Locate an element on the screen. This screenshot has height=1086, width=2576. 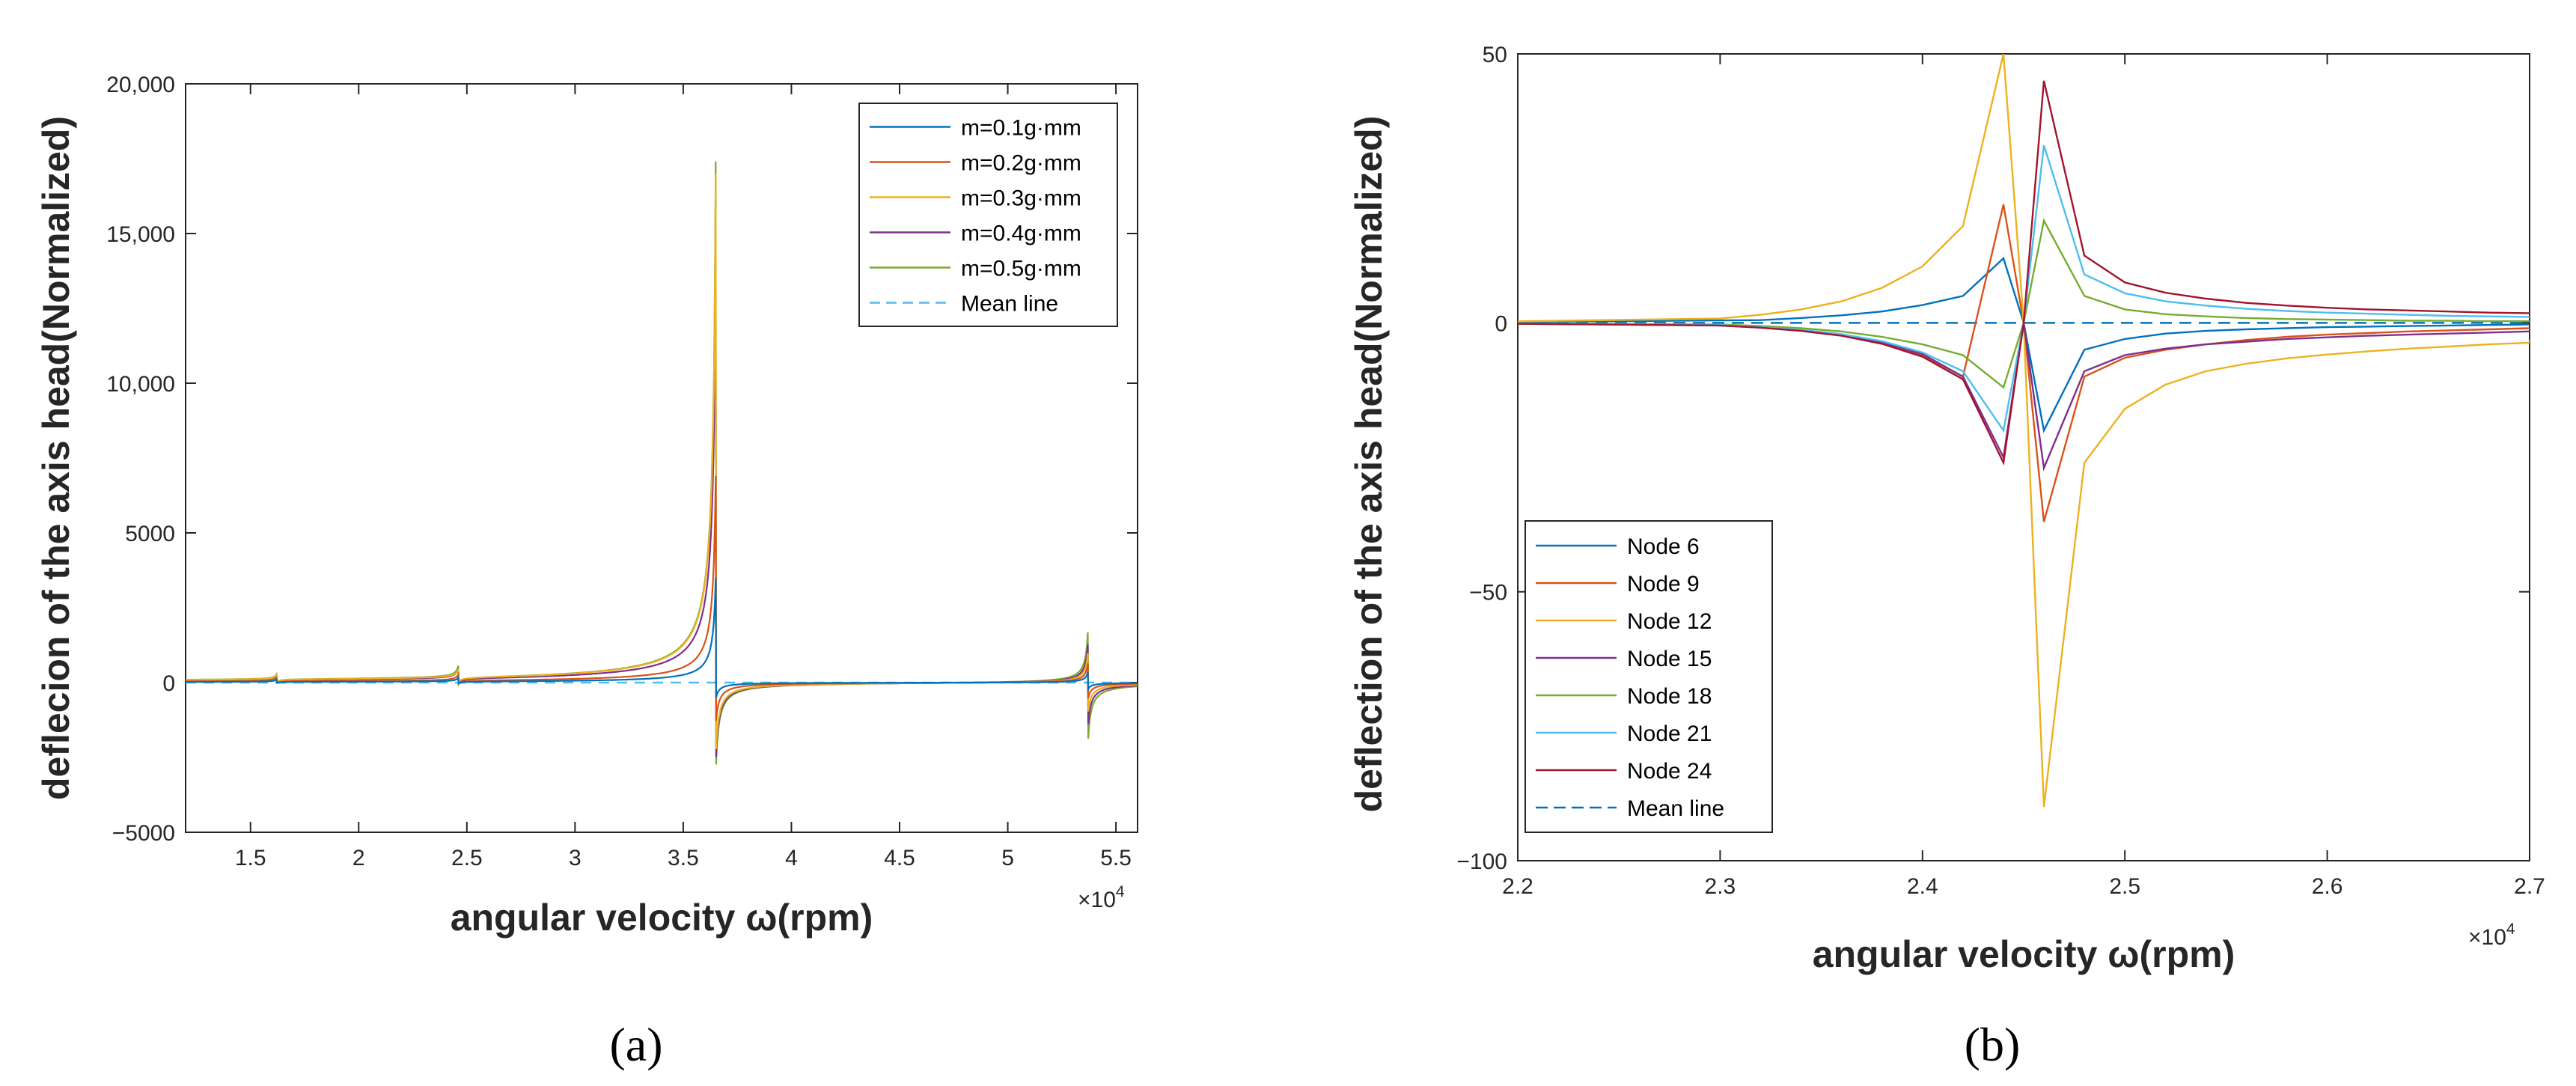
chart-a-x-multiplier: ×10⁴ is located at coordinates (1101, 898).